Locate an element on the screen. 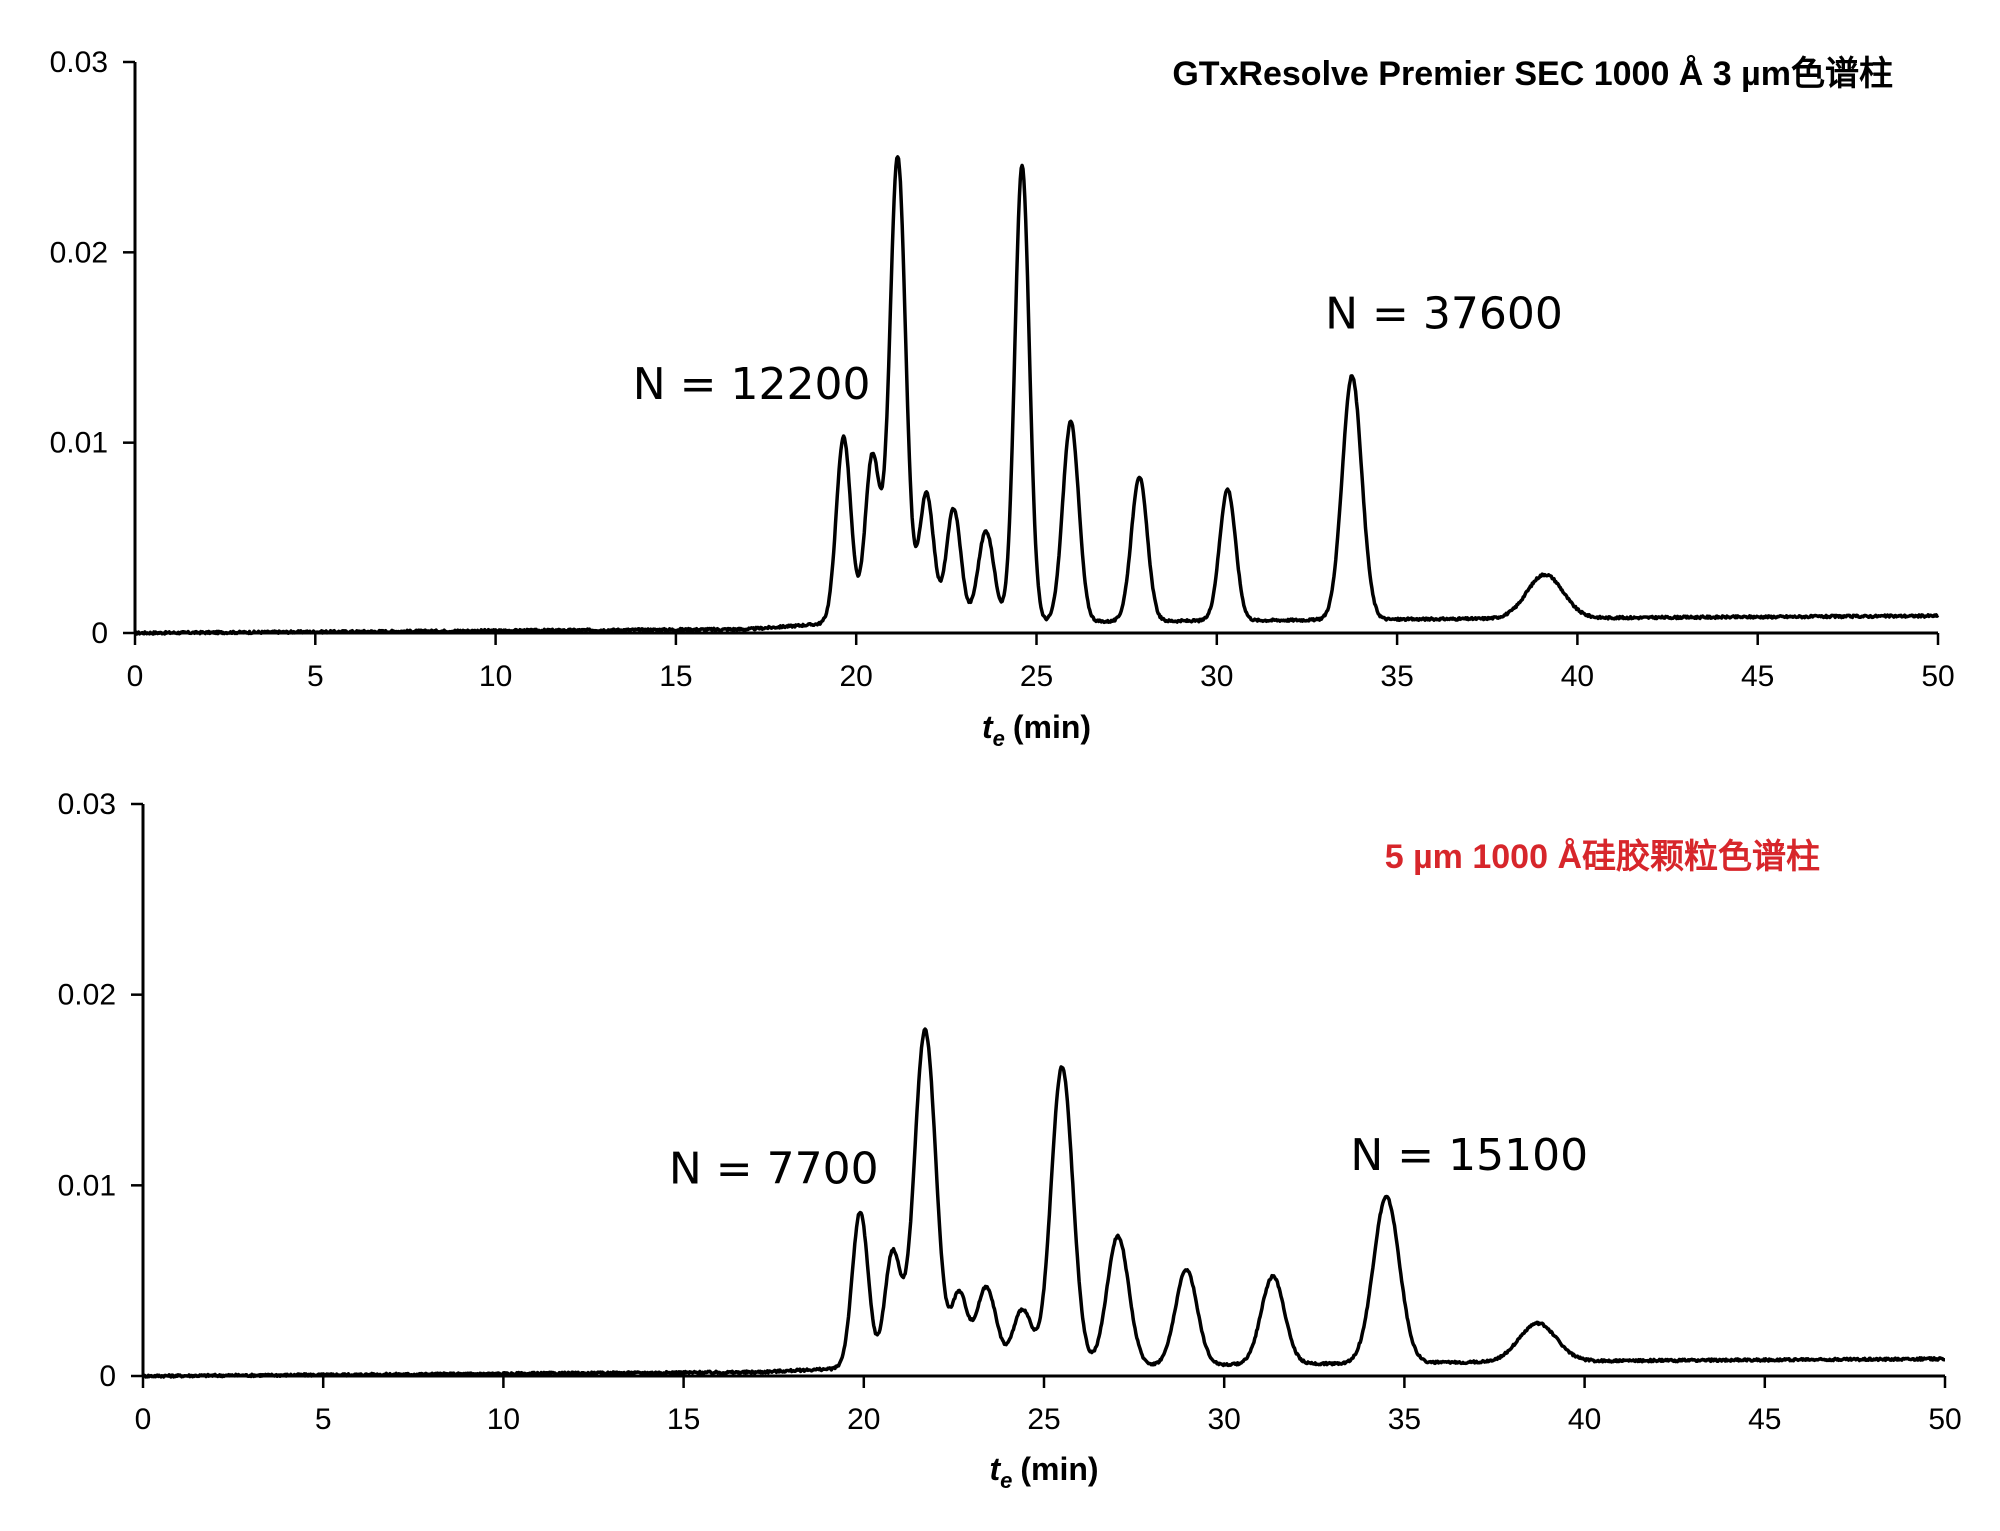 The height and width of the screenshot is (1531, 2000). plate-count-annotation: N = 12200 is located at coordinates (752, 384).